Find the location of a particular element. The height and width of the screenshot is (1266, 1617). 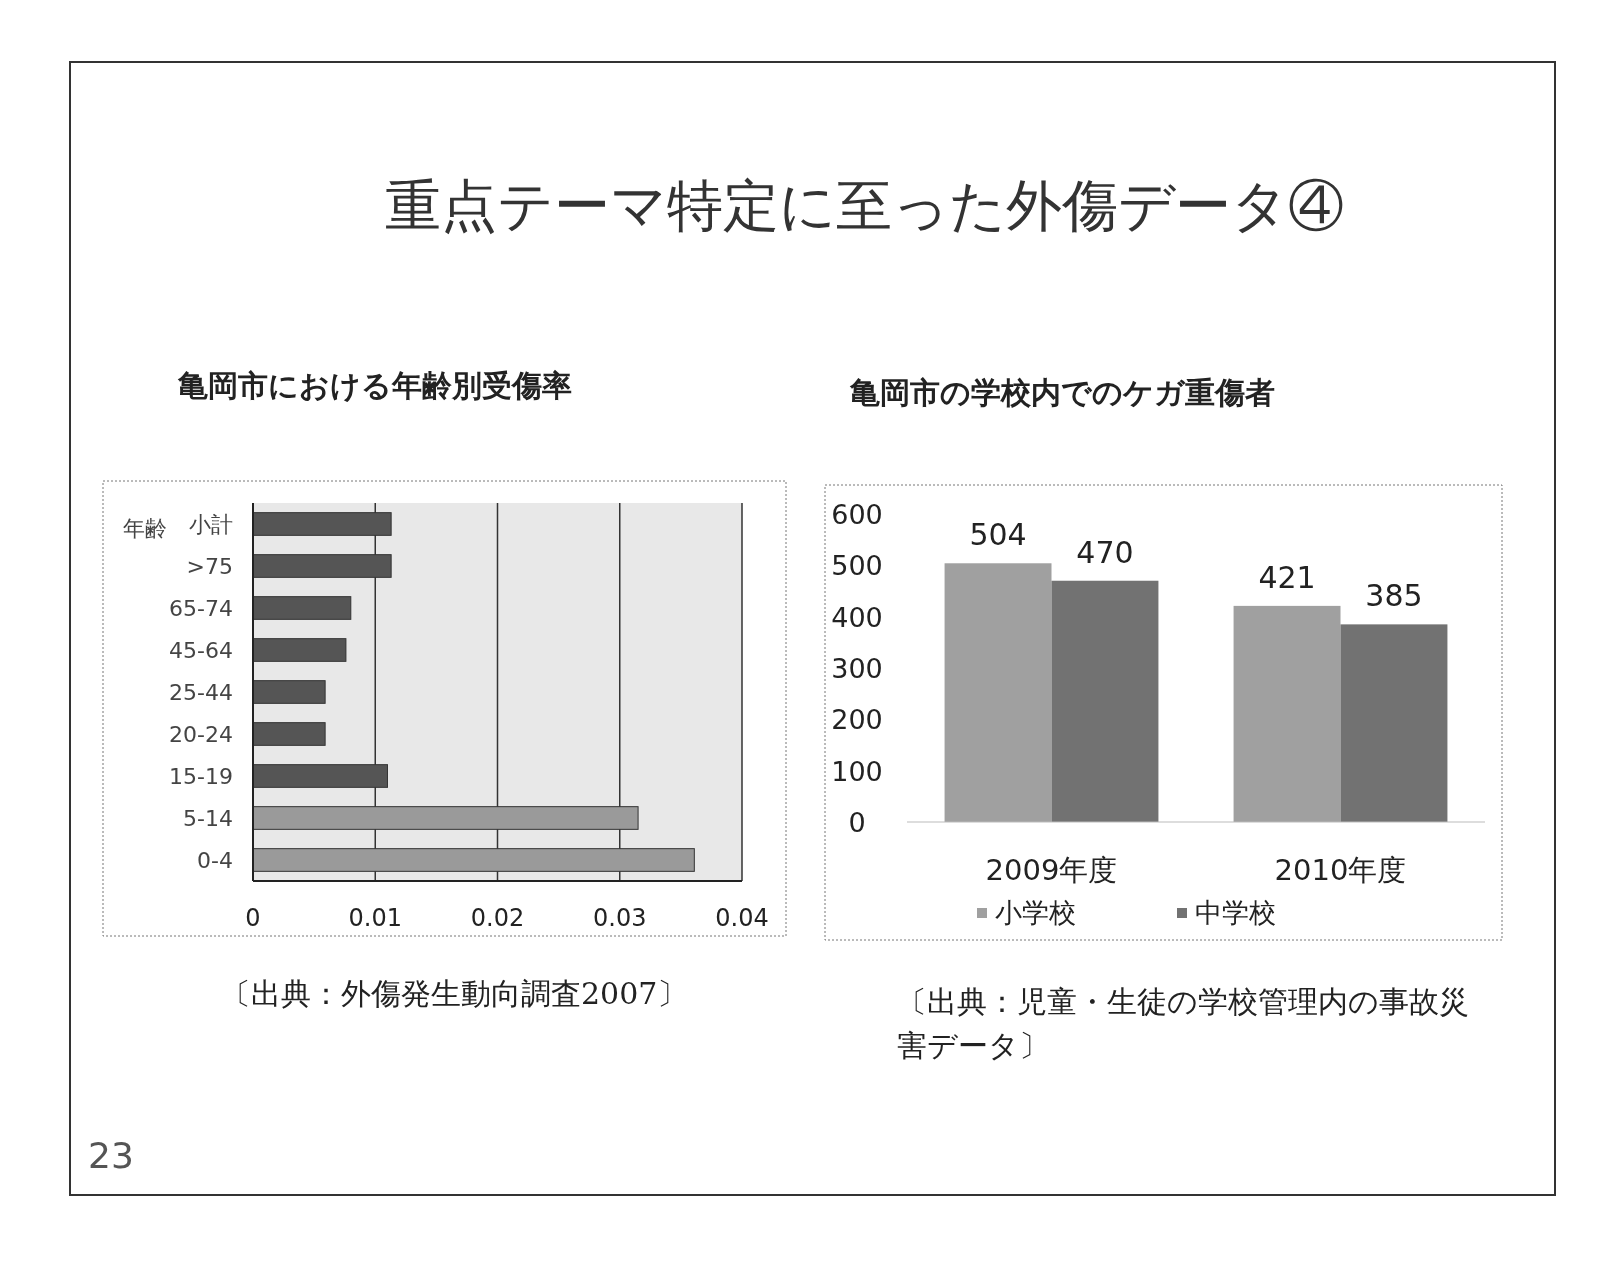

data-label: 470 is located at coordinates (1105, 552).